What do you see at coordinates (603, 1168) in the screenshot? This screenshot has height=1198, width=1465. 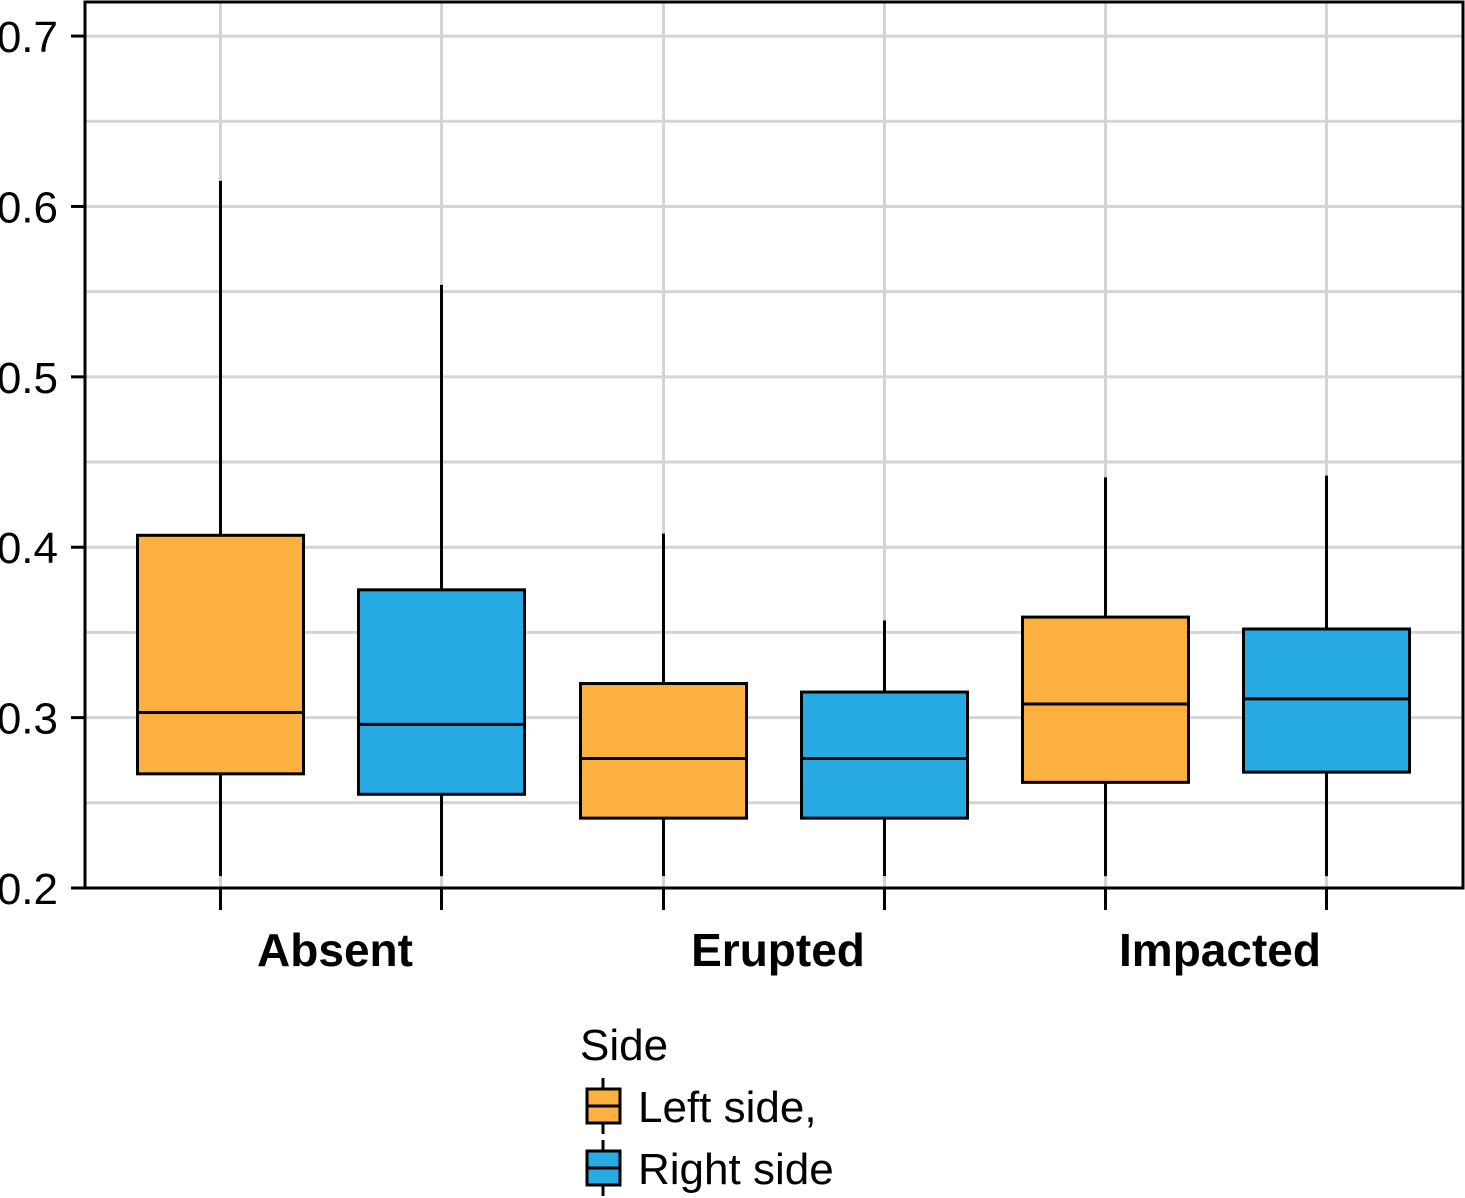 I see `legend-key-right` at bounding box center [603, 1168].